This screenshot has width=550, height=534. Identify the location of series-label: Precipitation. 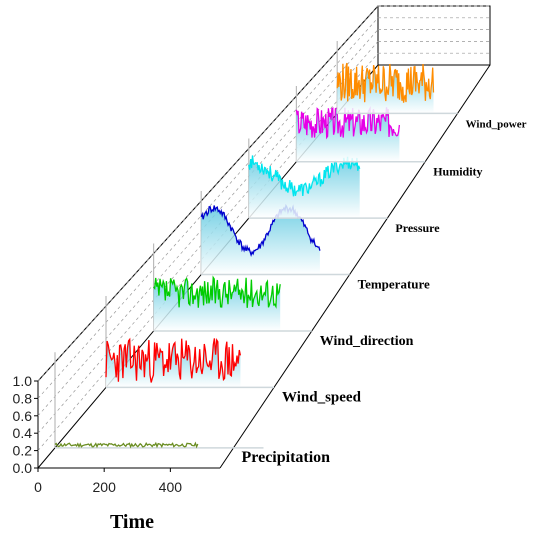
(286, 457).